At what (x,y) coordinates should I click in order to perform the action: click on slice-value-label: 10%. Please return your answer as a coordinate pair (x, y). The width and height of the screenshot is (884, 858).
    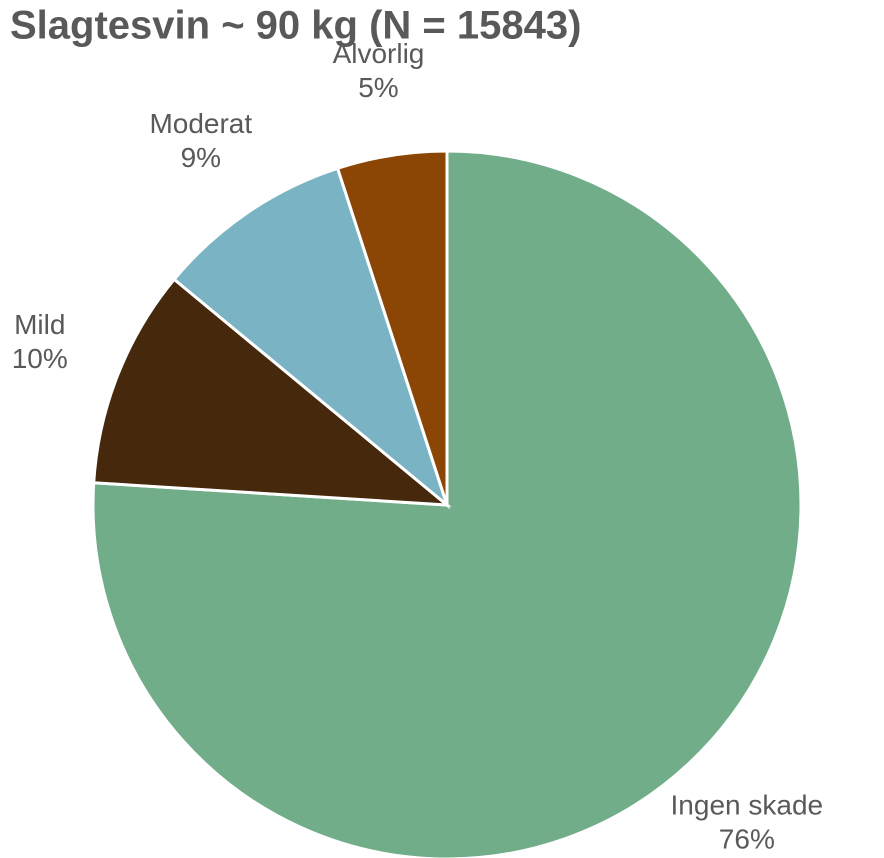
    Looking at the image, I should click on (40, 358).